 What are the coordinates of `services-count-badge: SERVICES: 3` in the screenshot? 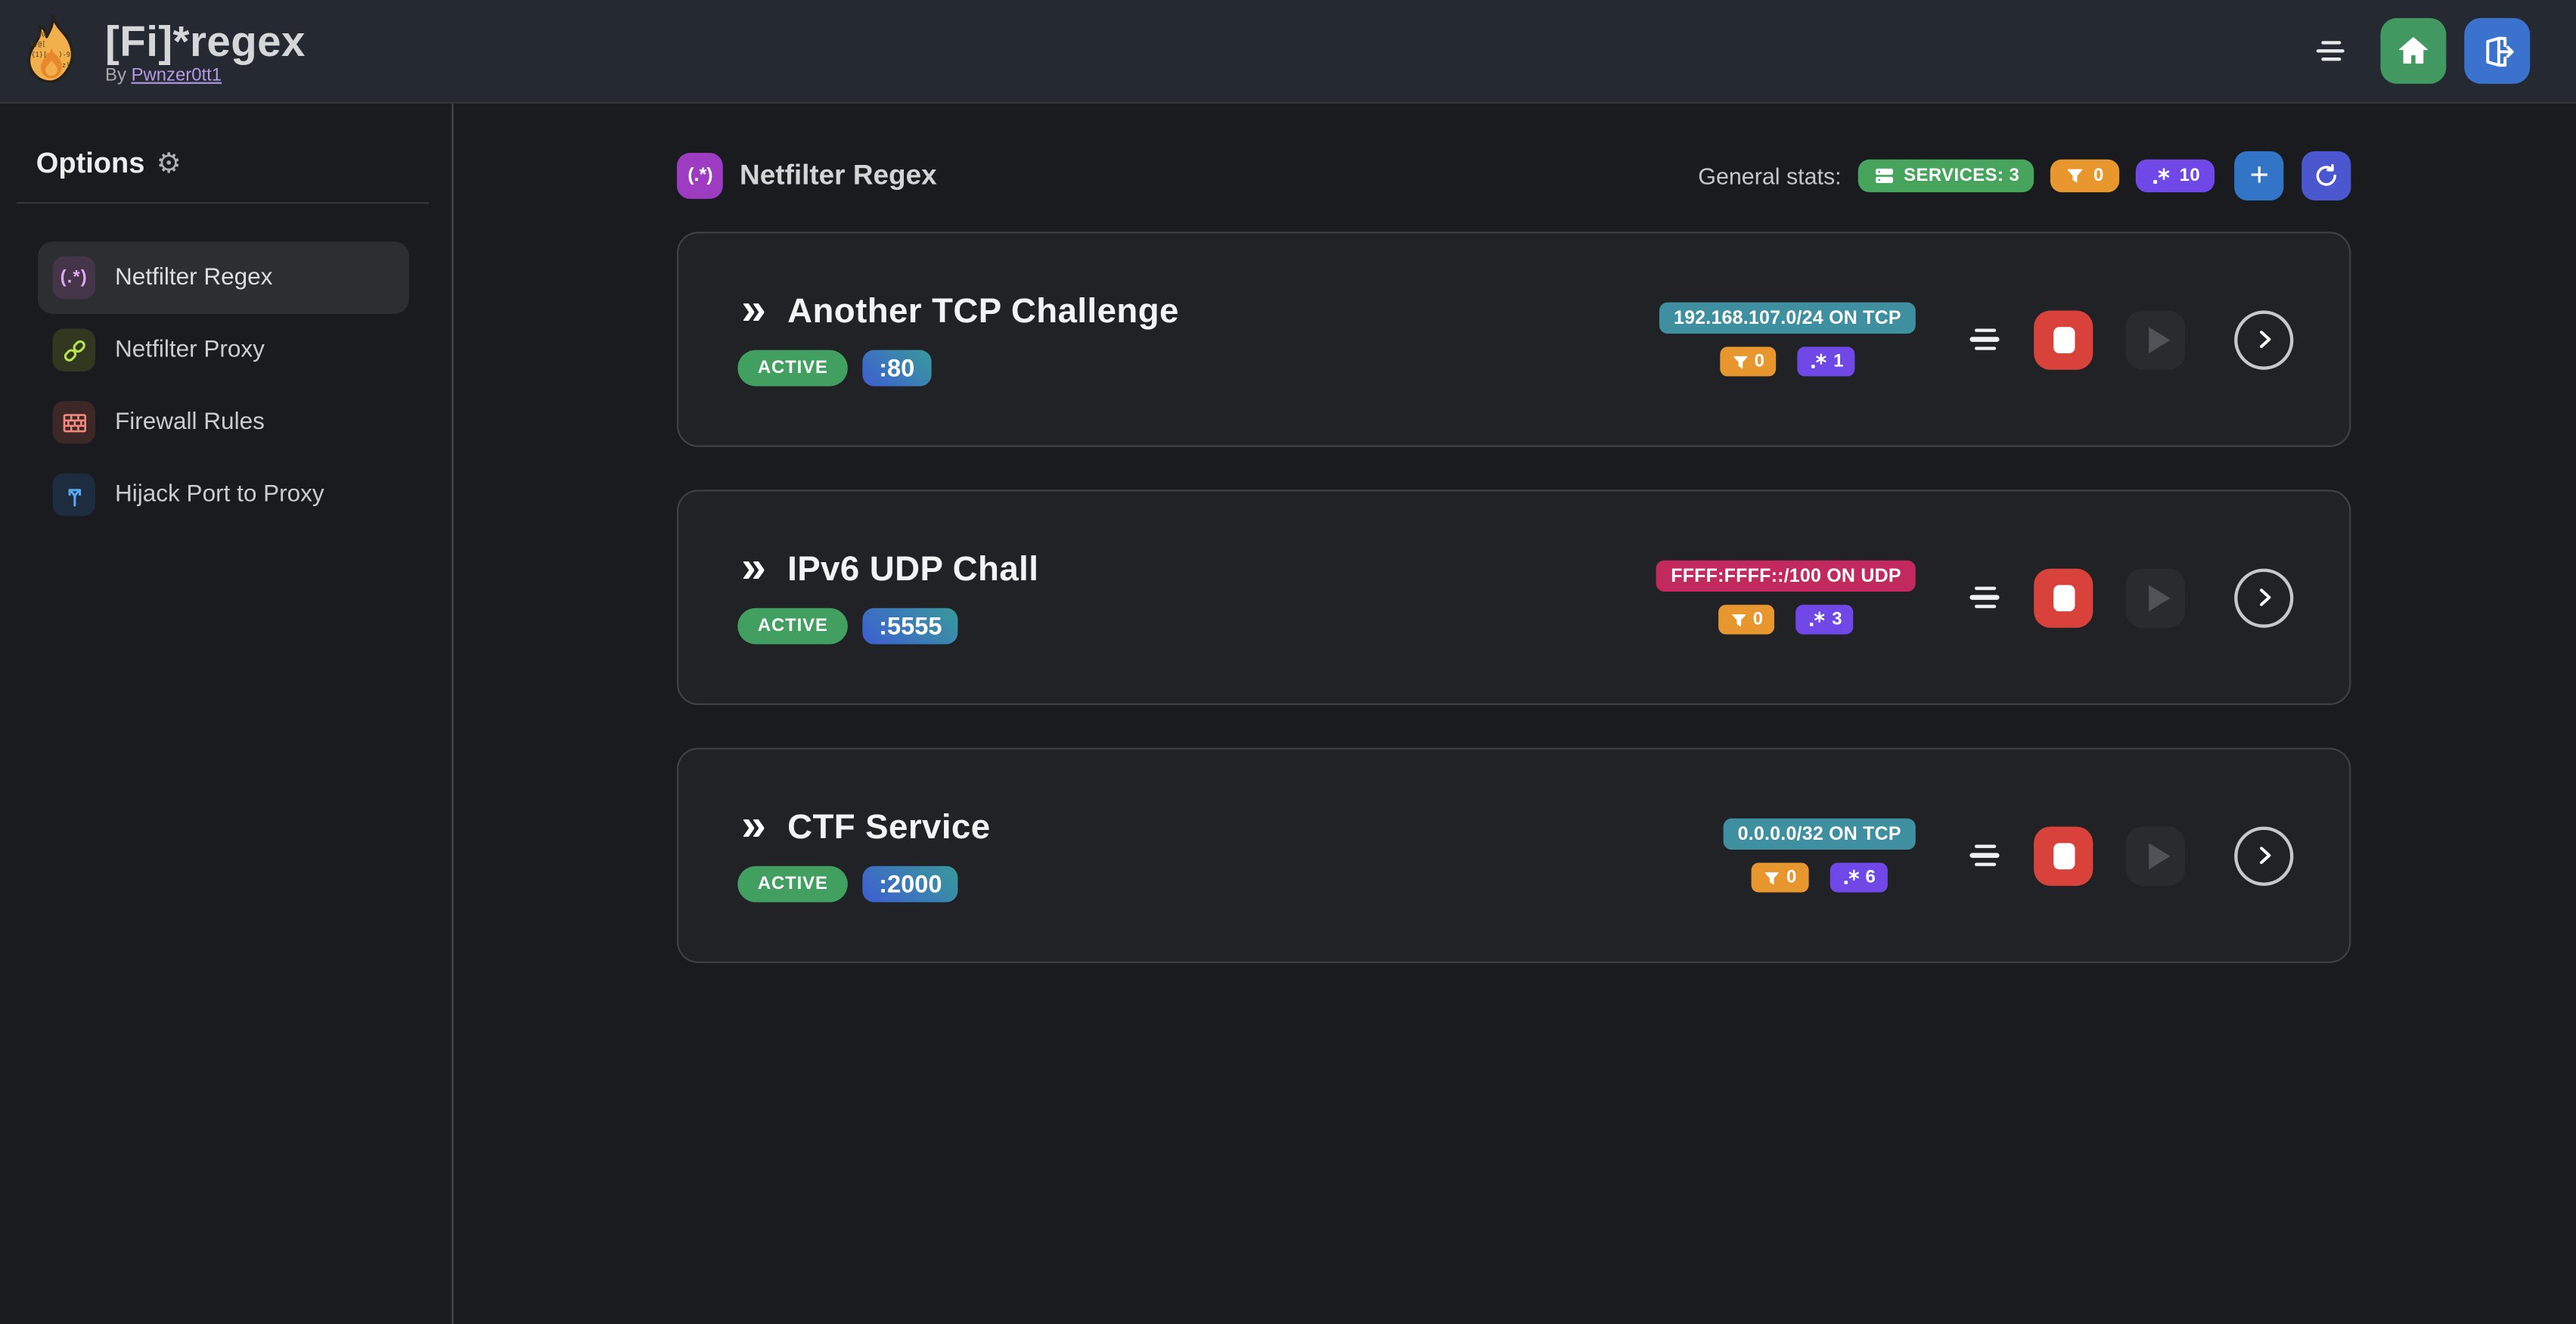 It's located at (1946, 176).